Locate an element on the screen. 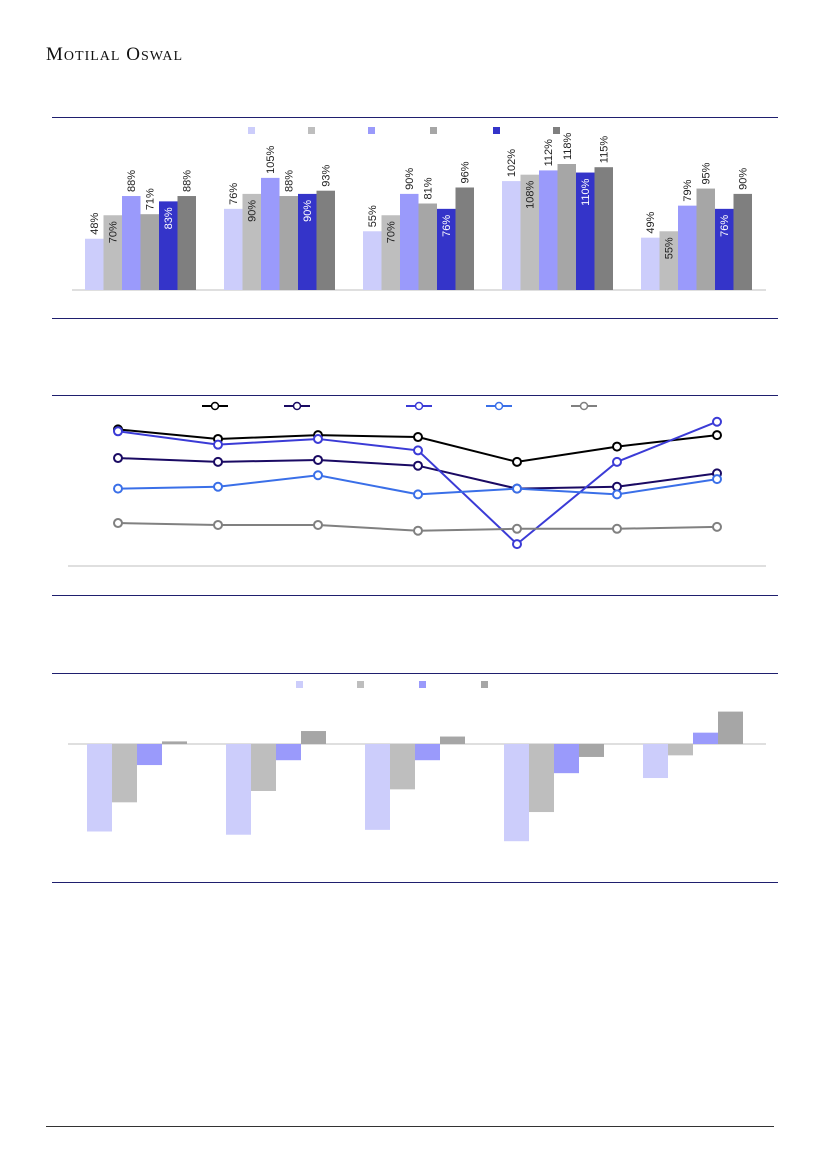 This screenshot has height=1169, width=827. data-label-s2-g3: 70% is located at coordinates (392, 232).